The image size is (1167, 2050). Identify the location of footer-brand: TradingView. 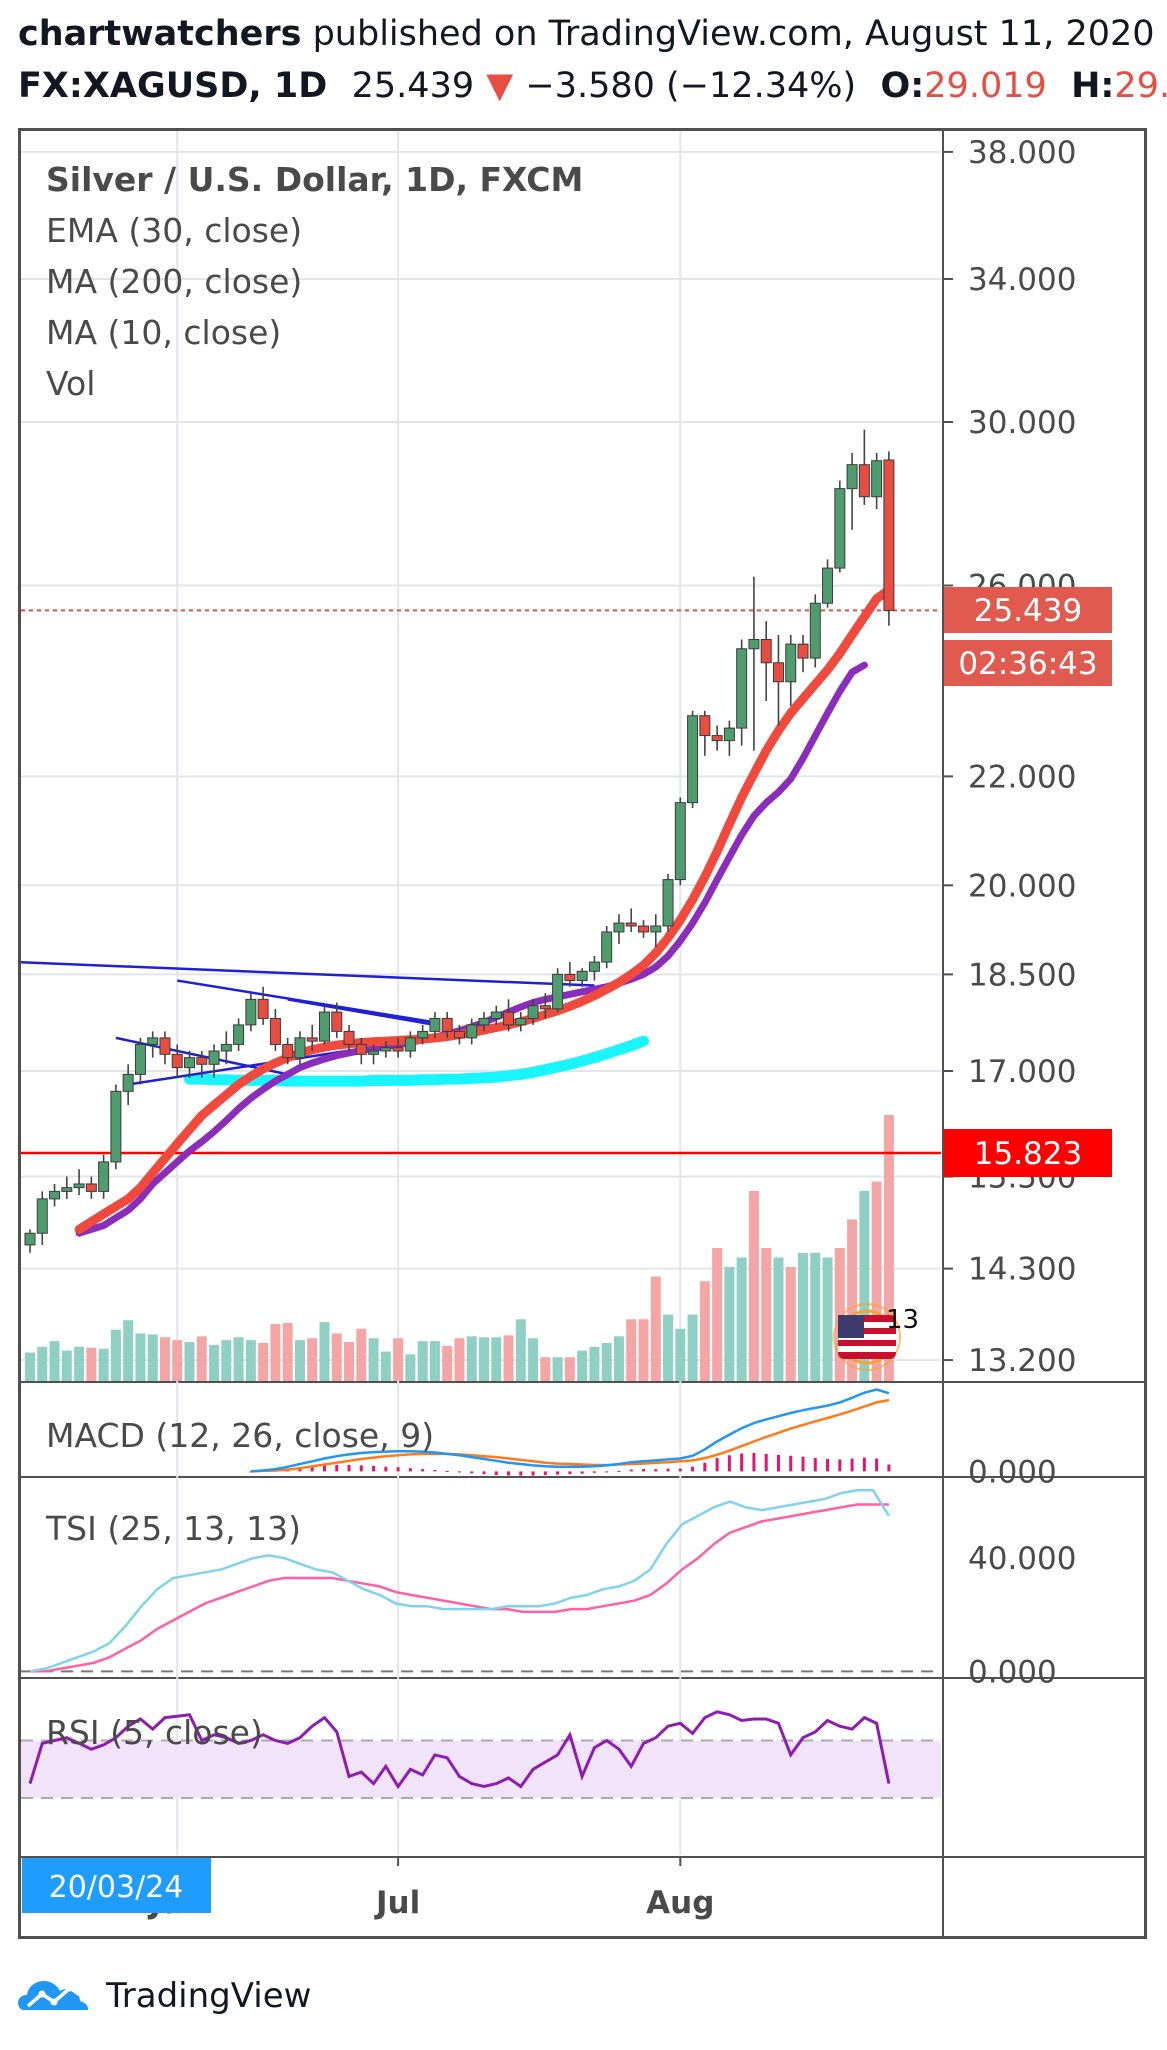
(164, 1996).